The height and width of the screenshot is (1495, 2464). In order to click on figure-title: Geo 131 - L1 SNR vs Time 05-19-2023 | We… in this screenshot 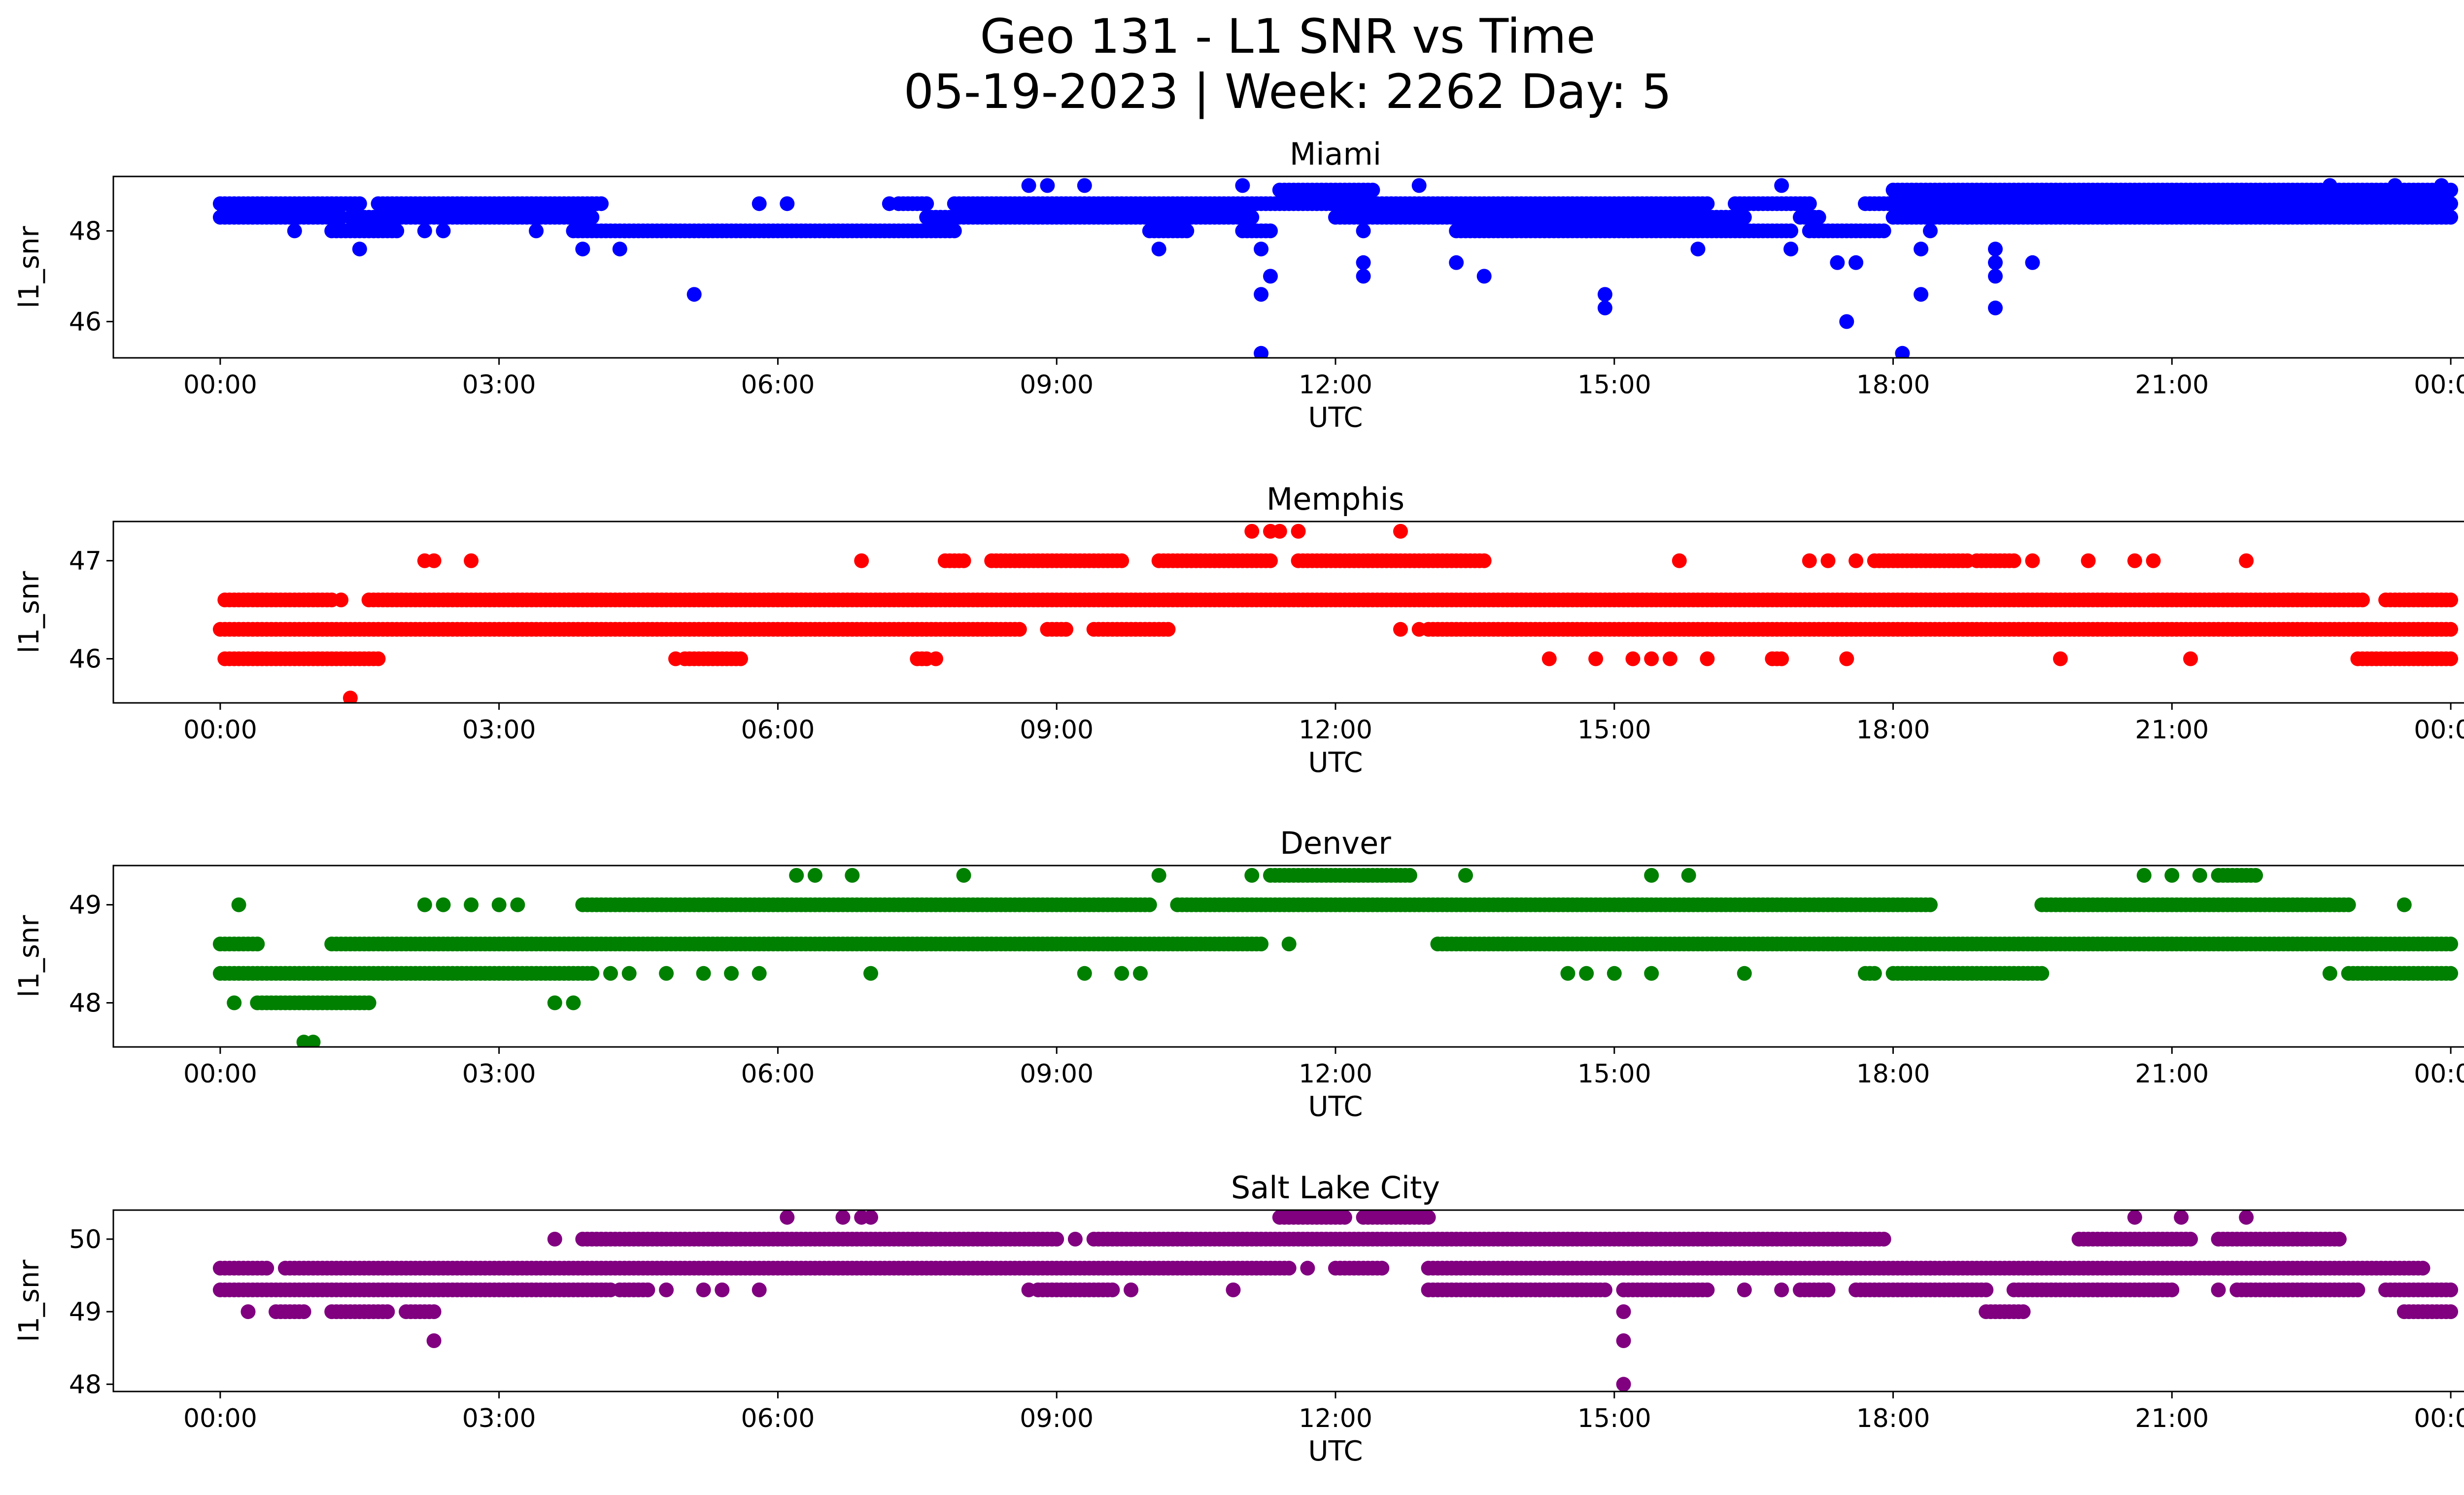, I will do `click(1232, 64)`.